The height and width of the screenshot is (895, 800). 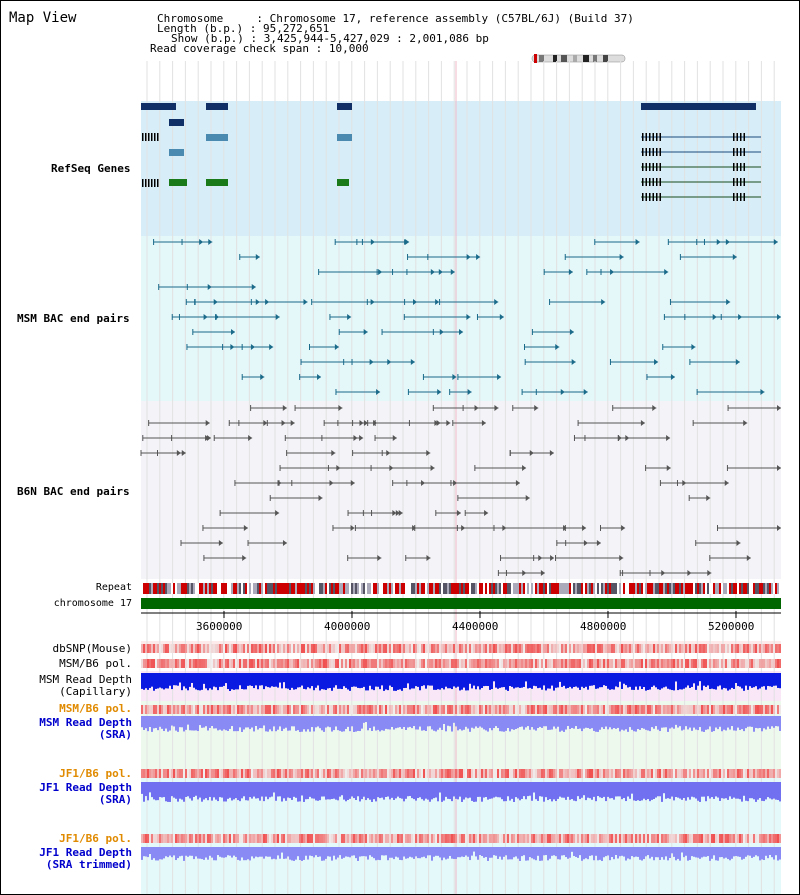 What do you see at coordinates (73, 491) in the screenshot?
I see `track-label-b6n-bac: B6N BAC end pairs` at bounding box center [73, 491].